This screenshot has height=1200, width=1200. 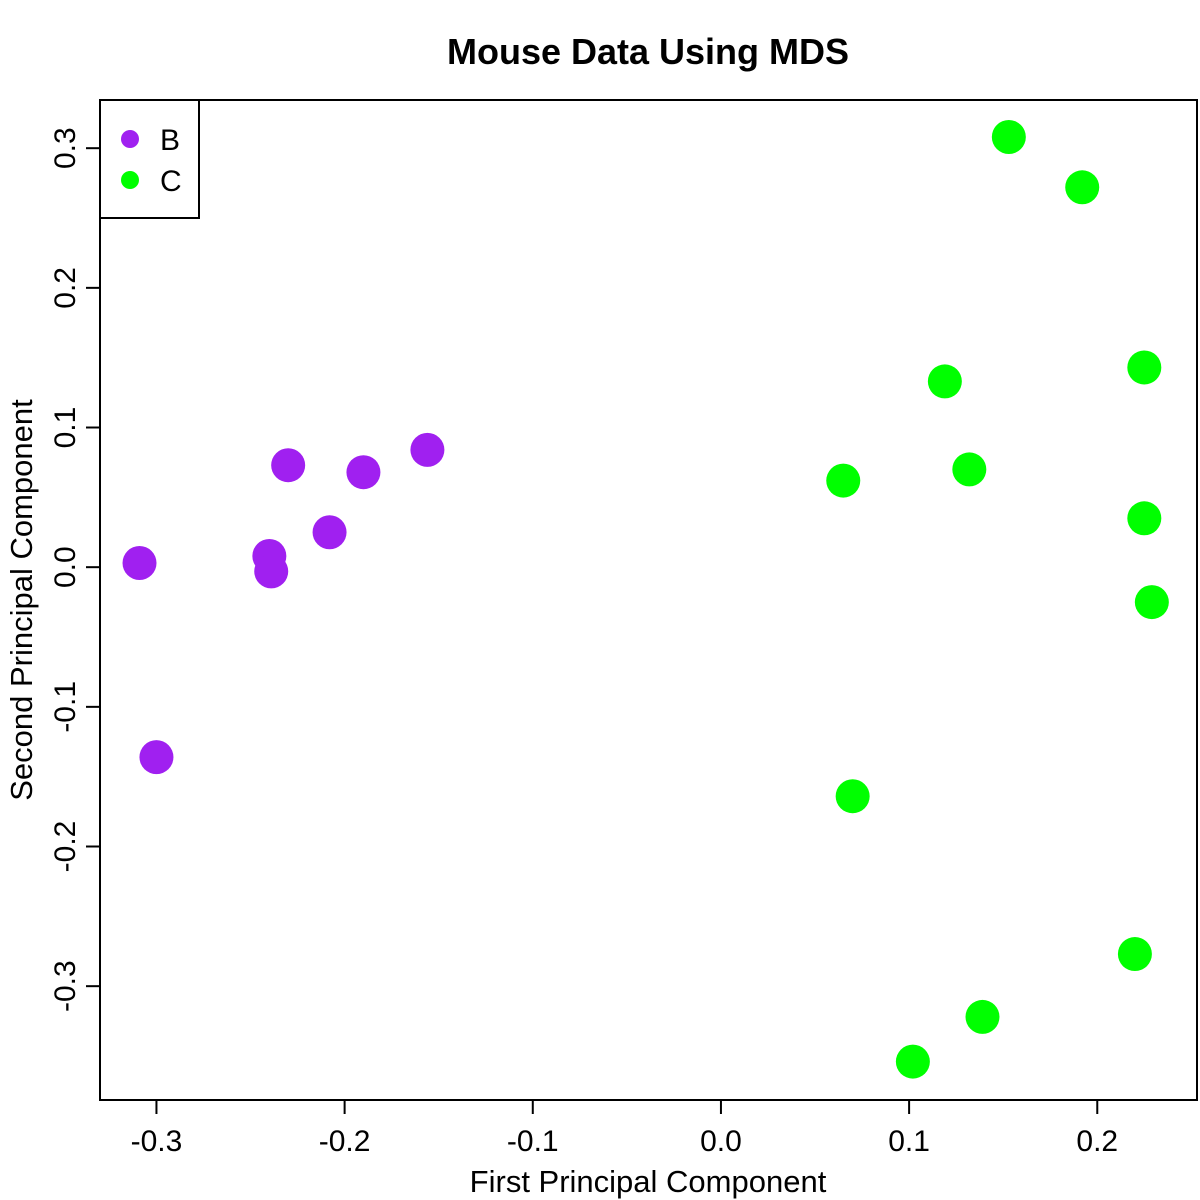 I want to click on legend-box, so click(x=149, y=159).